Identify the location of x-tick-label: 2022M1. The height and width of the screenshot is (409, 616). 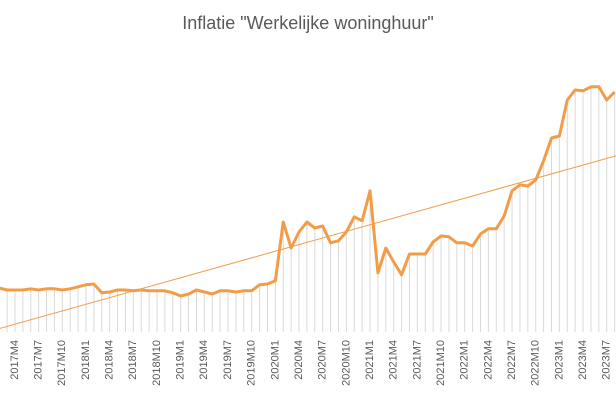
(465, 360).